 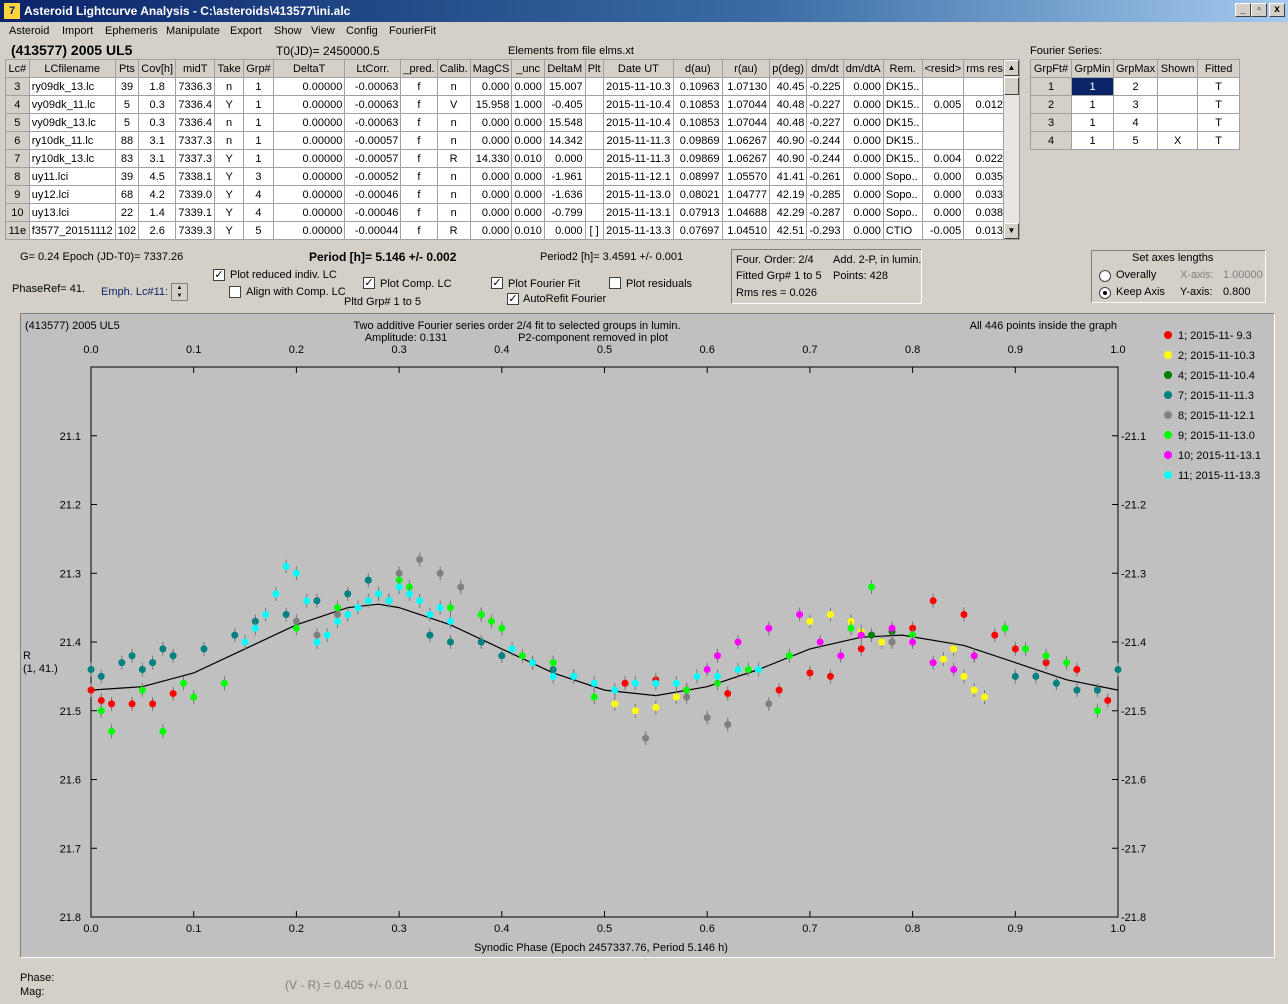 I want to click on lc-cell: 7, so click(x=18, y=159).